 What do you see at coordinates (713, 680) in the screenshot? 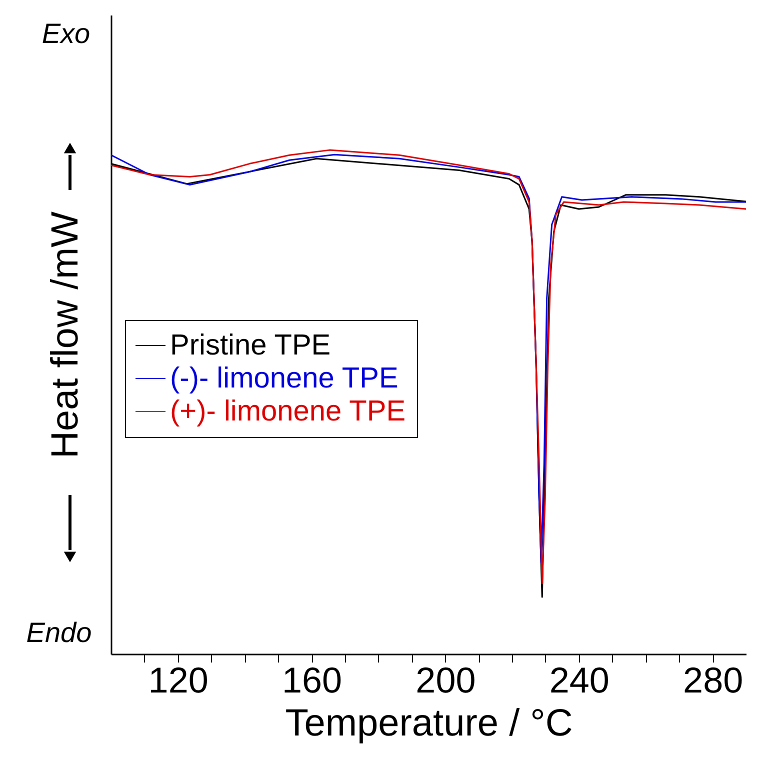
I see `x-tick-label: 280` at bounding box center [713, 680].